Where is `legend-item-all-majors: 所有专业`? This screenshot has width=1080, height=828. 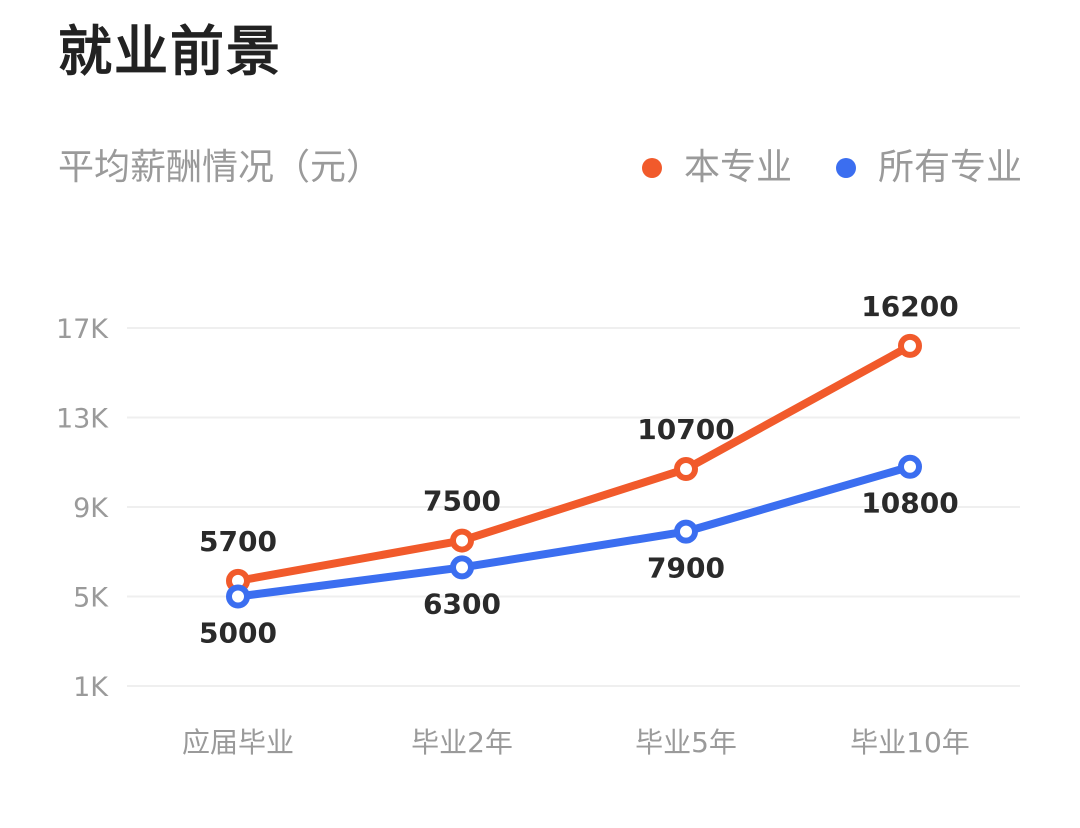 legend-item-all-majors: 所有专业 is located at coordinates (928, 168).